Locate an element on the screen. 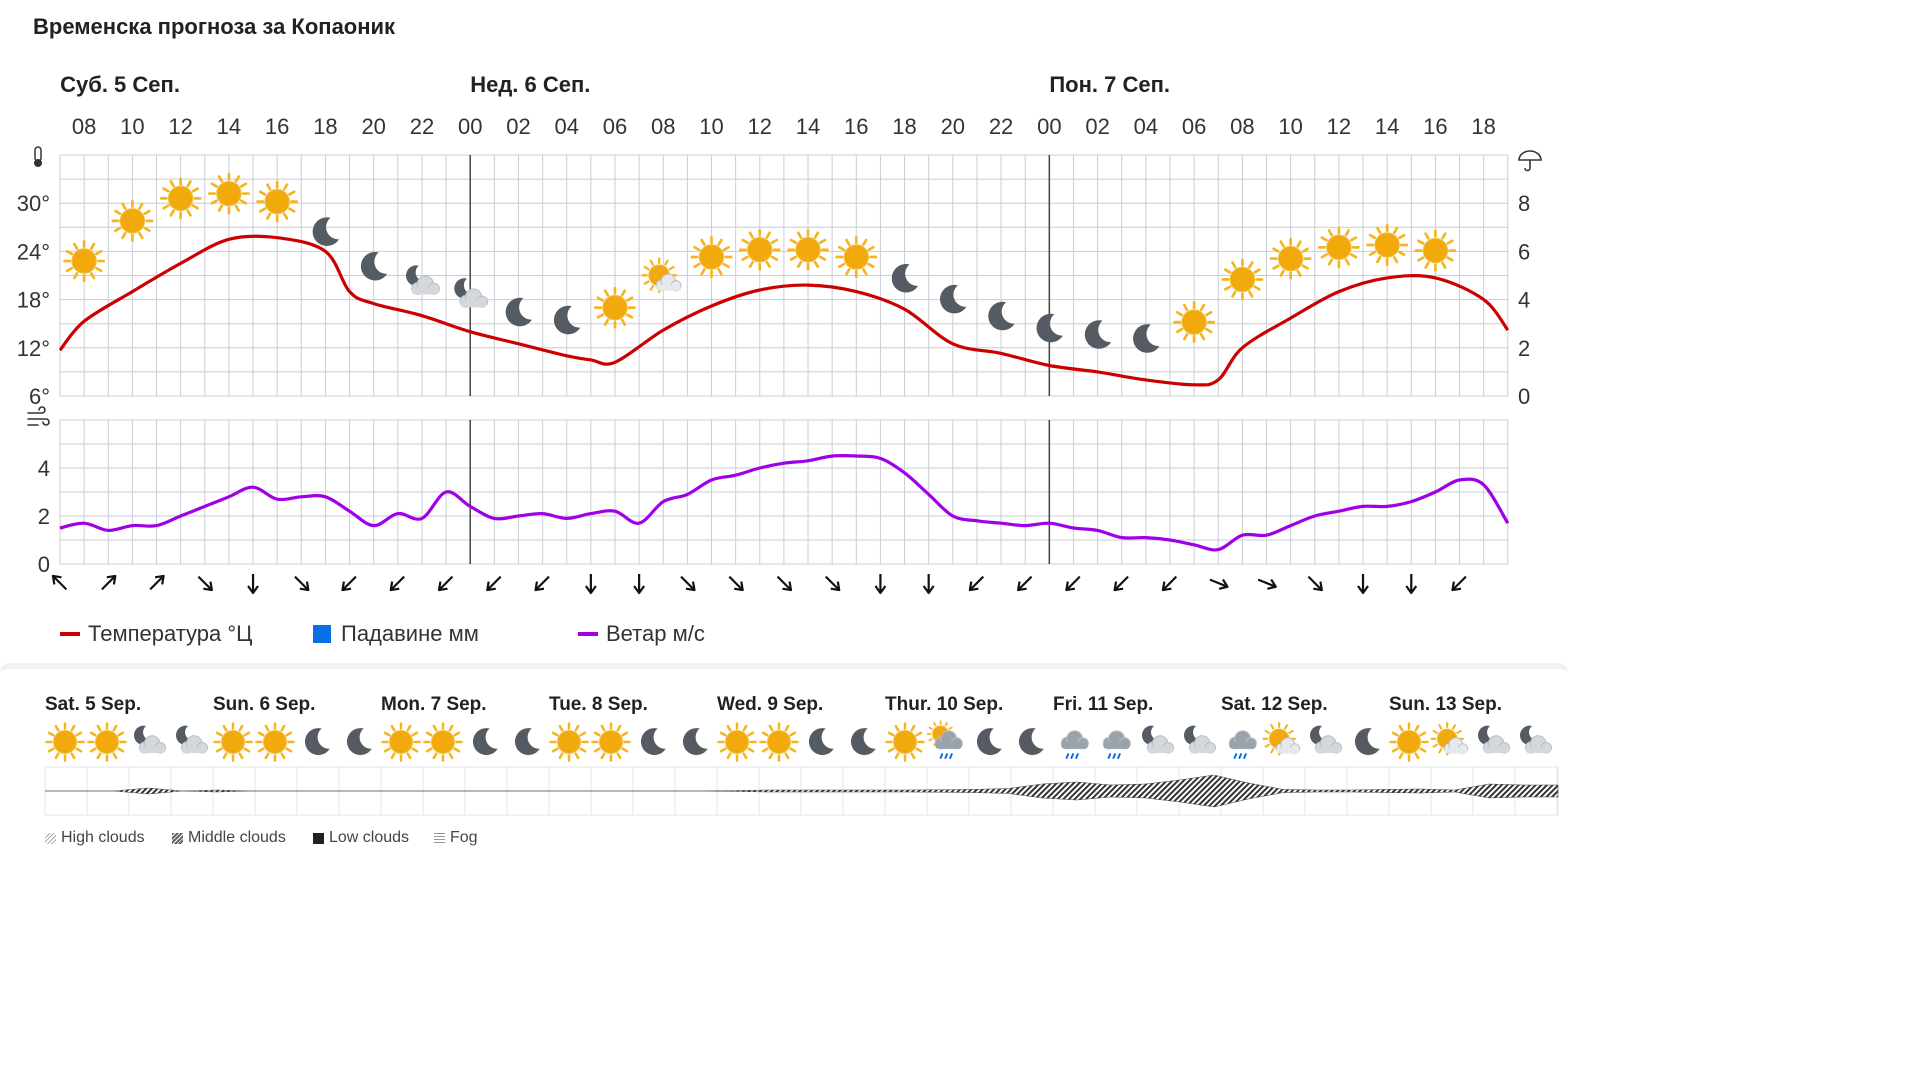 This screenshot has height=1080, width=1920. sun-cloud-icon is located at coordinates (1449, 739).